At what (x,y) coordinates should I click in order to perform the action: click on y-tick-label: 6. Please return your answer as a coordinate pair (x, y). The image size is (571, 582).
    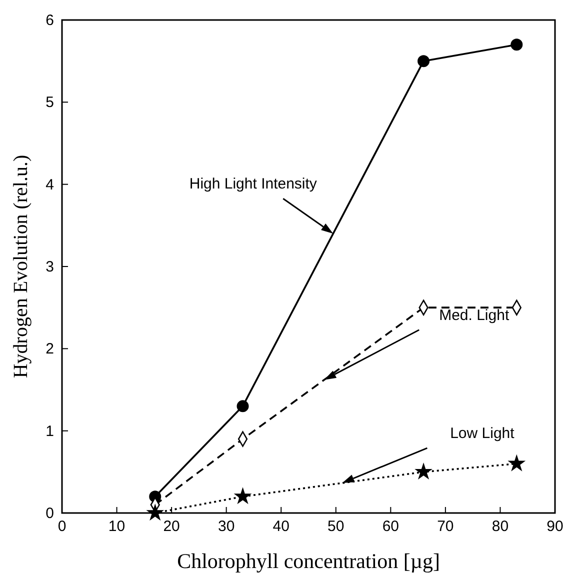
    Looking at the image, I should click on (50, 20).